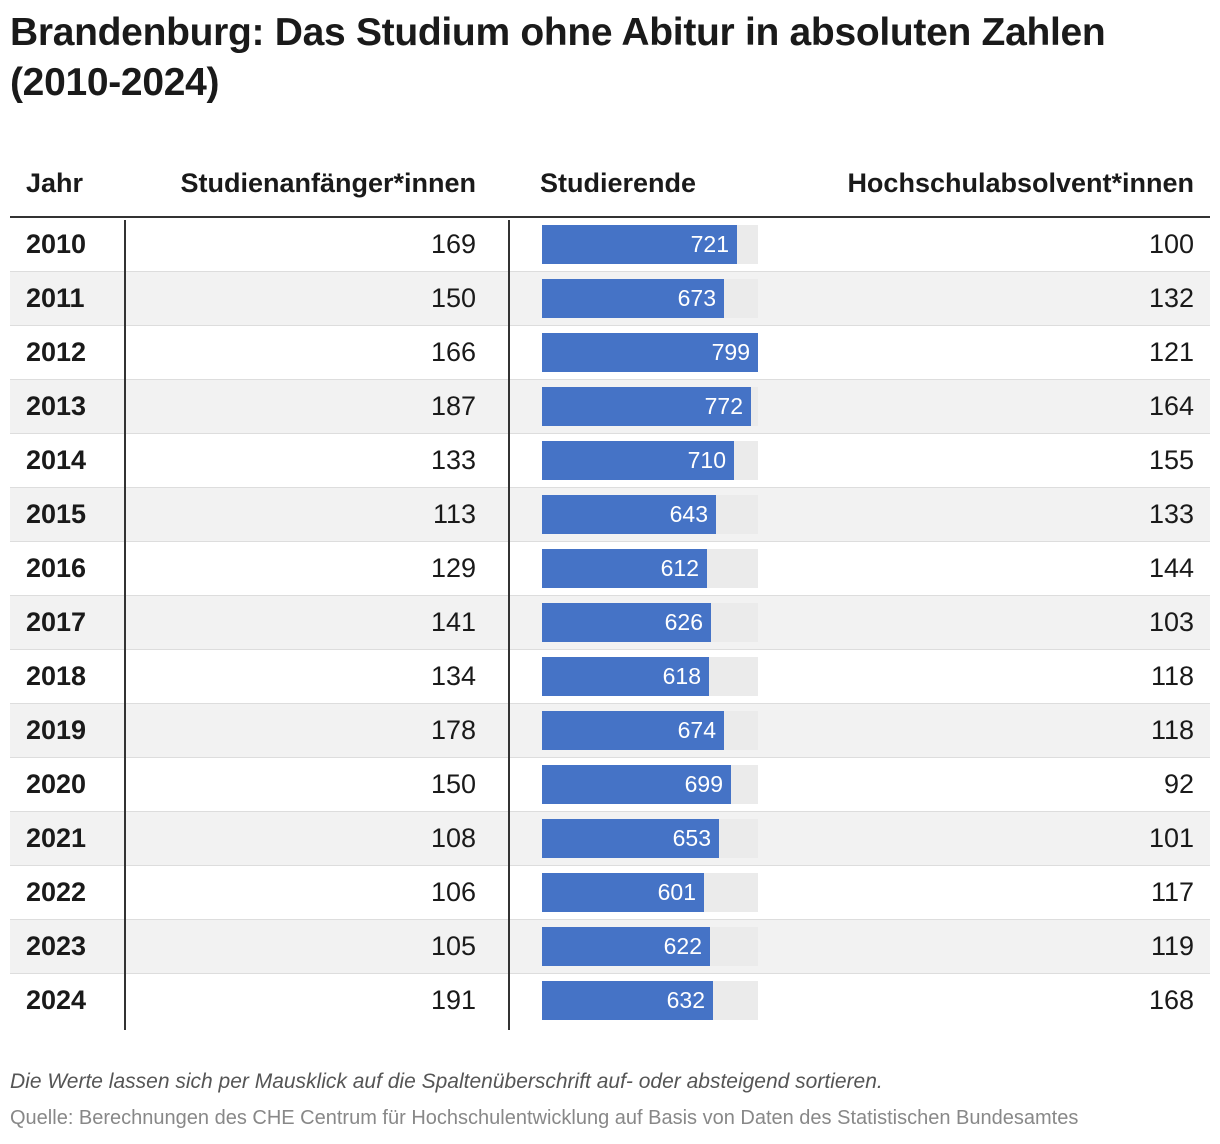 Image resolution: width=1220 pixels, height=1144 pixels. What do you see at coordinates (56, 838) in the screenshot?
I see `cell-year: 2021` at bounding box center [56, 838].